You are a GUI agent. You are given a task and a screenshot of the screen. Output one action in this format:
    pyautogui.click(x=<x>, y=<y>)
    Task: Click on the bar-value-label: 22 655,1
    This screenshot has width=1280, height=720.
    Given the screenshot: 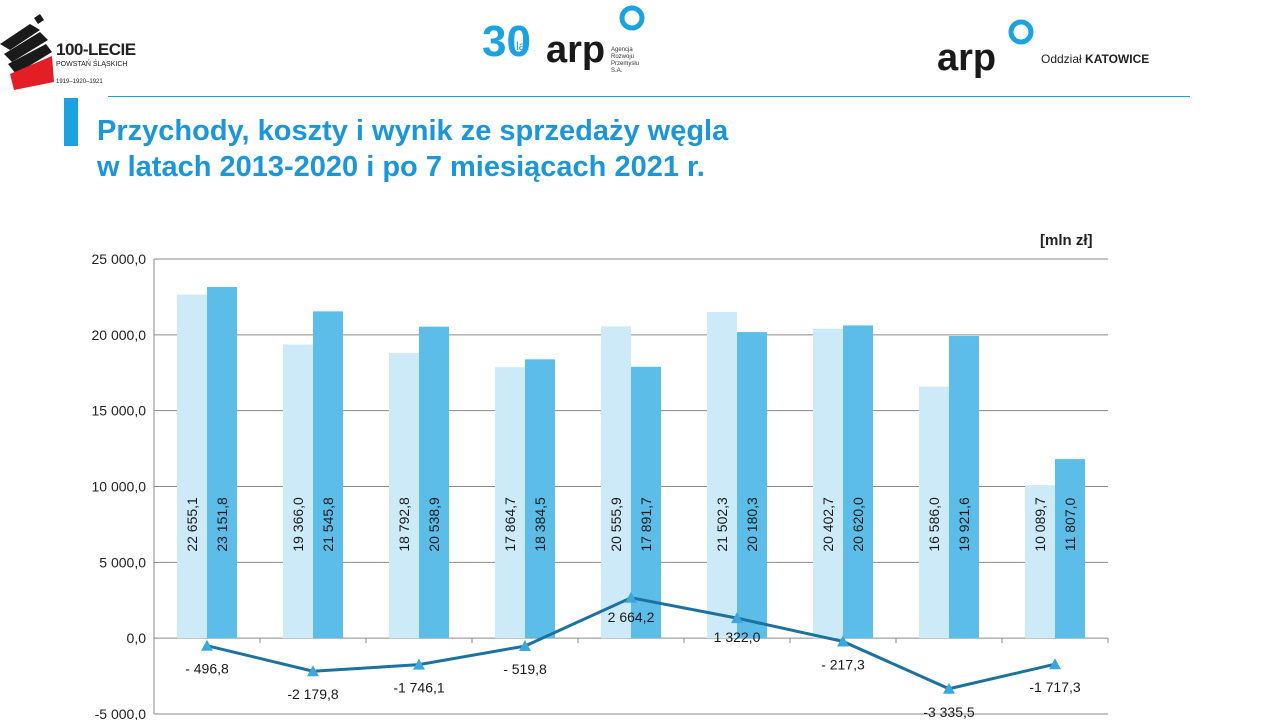 What is the action you would take?
    pyautogui.click(x=192, y=524)
    